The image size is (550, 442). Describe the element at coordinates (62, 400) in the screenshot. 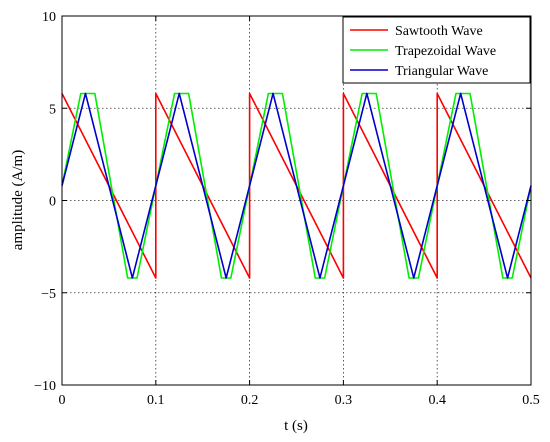

I see `x-tick-label: 0` at that location.